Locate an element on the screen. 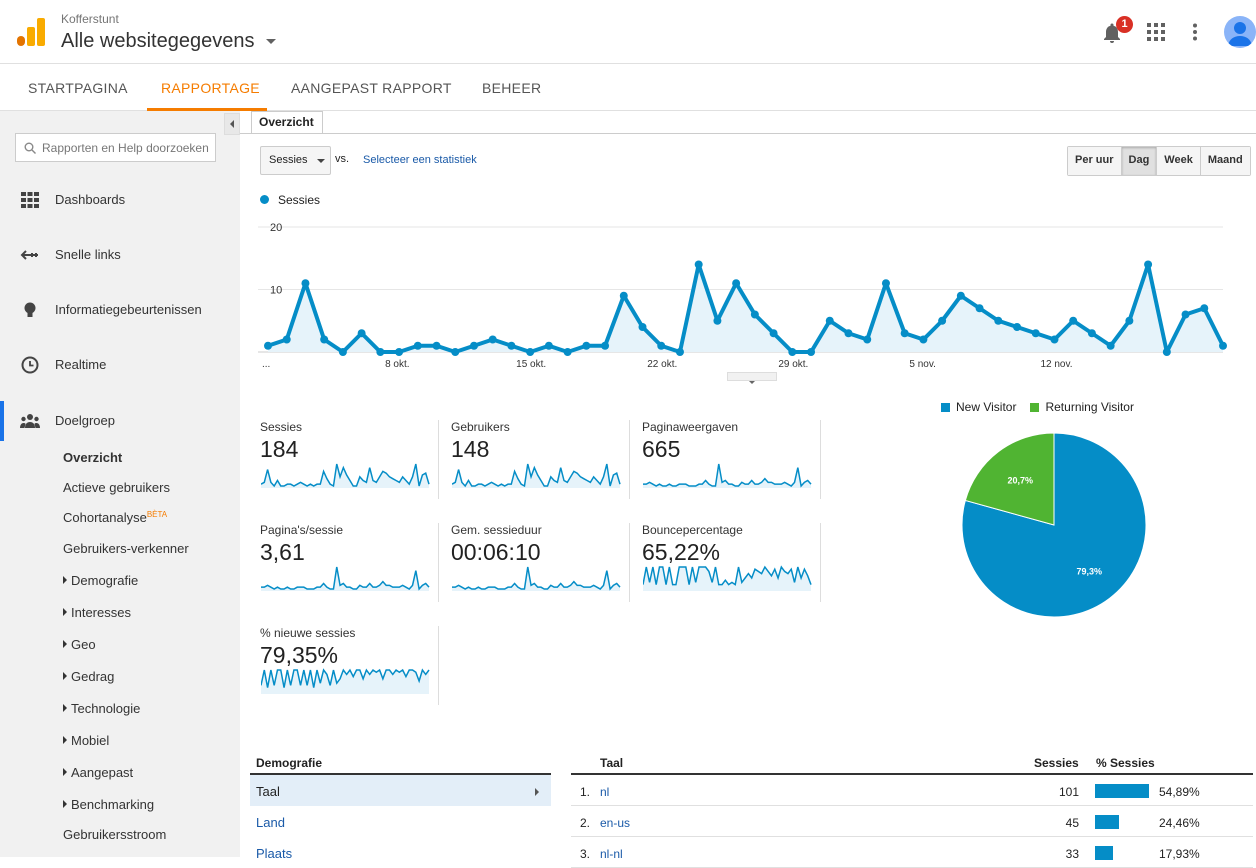 The height and width of the screenshot is (868, 1256). row-language-link: en-us is located at coordinates (615, 823).